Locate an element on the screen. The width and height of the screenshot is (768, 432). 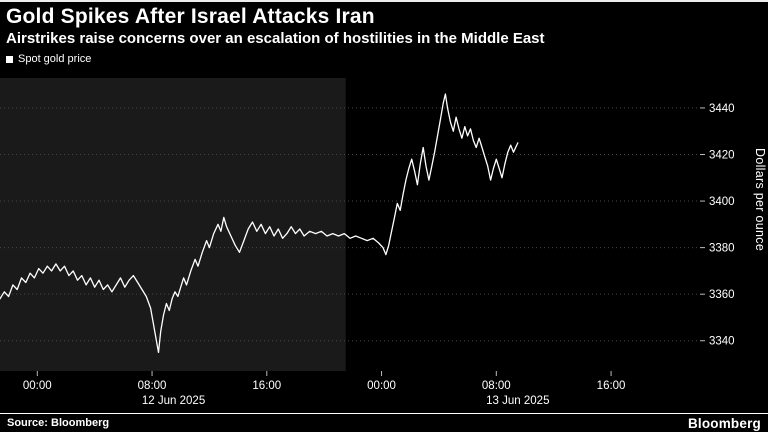
svg-text: 3380 is located at coordinates (722, 249).